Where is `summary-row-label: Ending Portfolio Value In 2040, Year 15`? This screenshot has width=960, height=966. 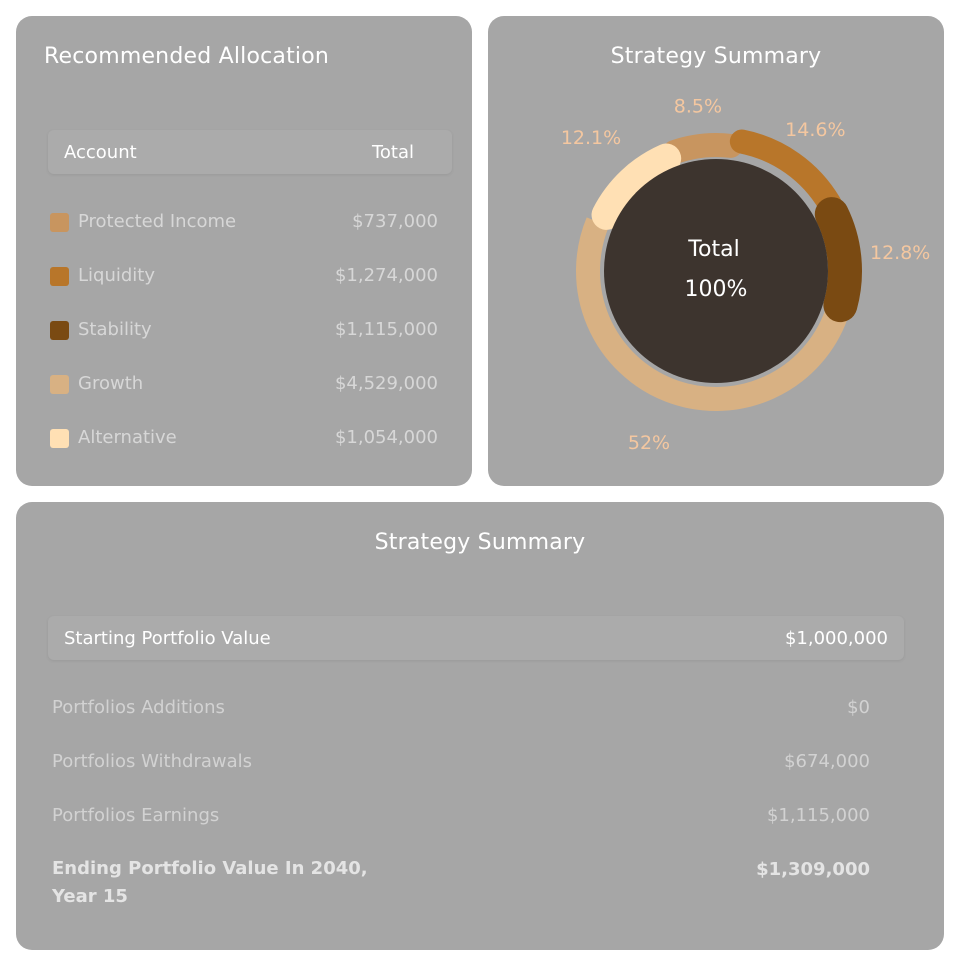 summary-row-label: Ending Portfolio Value In 2040, Year 15 is located at coordinates (210, 882).